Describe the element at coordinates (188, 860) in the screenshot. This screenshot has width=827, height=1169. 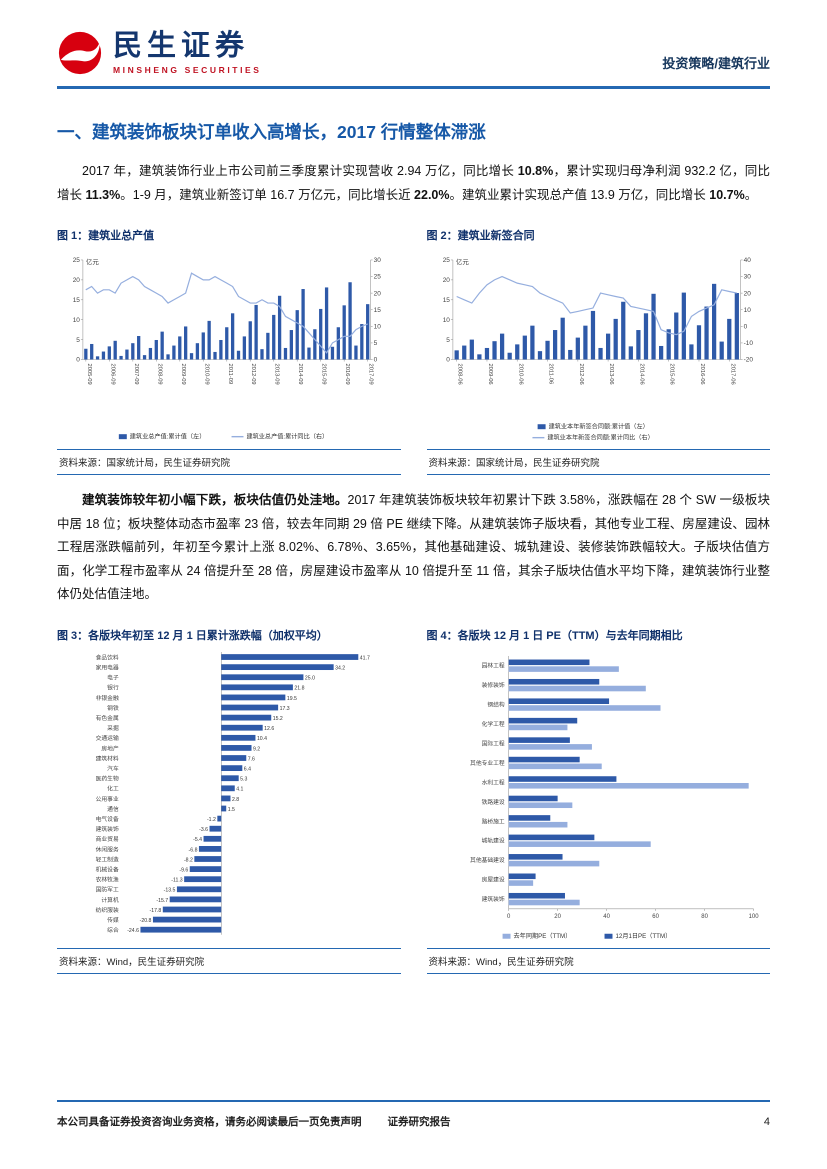
I see `svg-text: -8.2` at that location.